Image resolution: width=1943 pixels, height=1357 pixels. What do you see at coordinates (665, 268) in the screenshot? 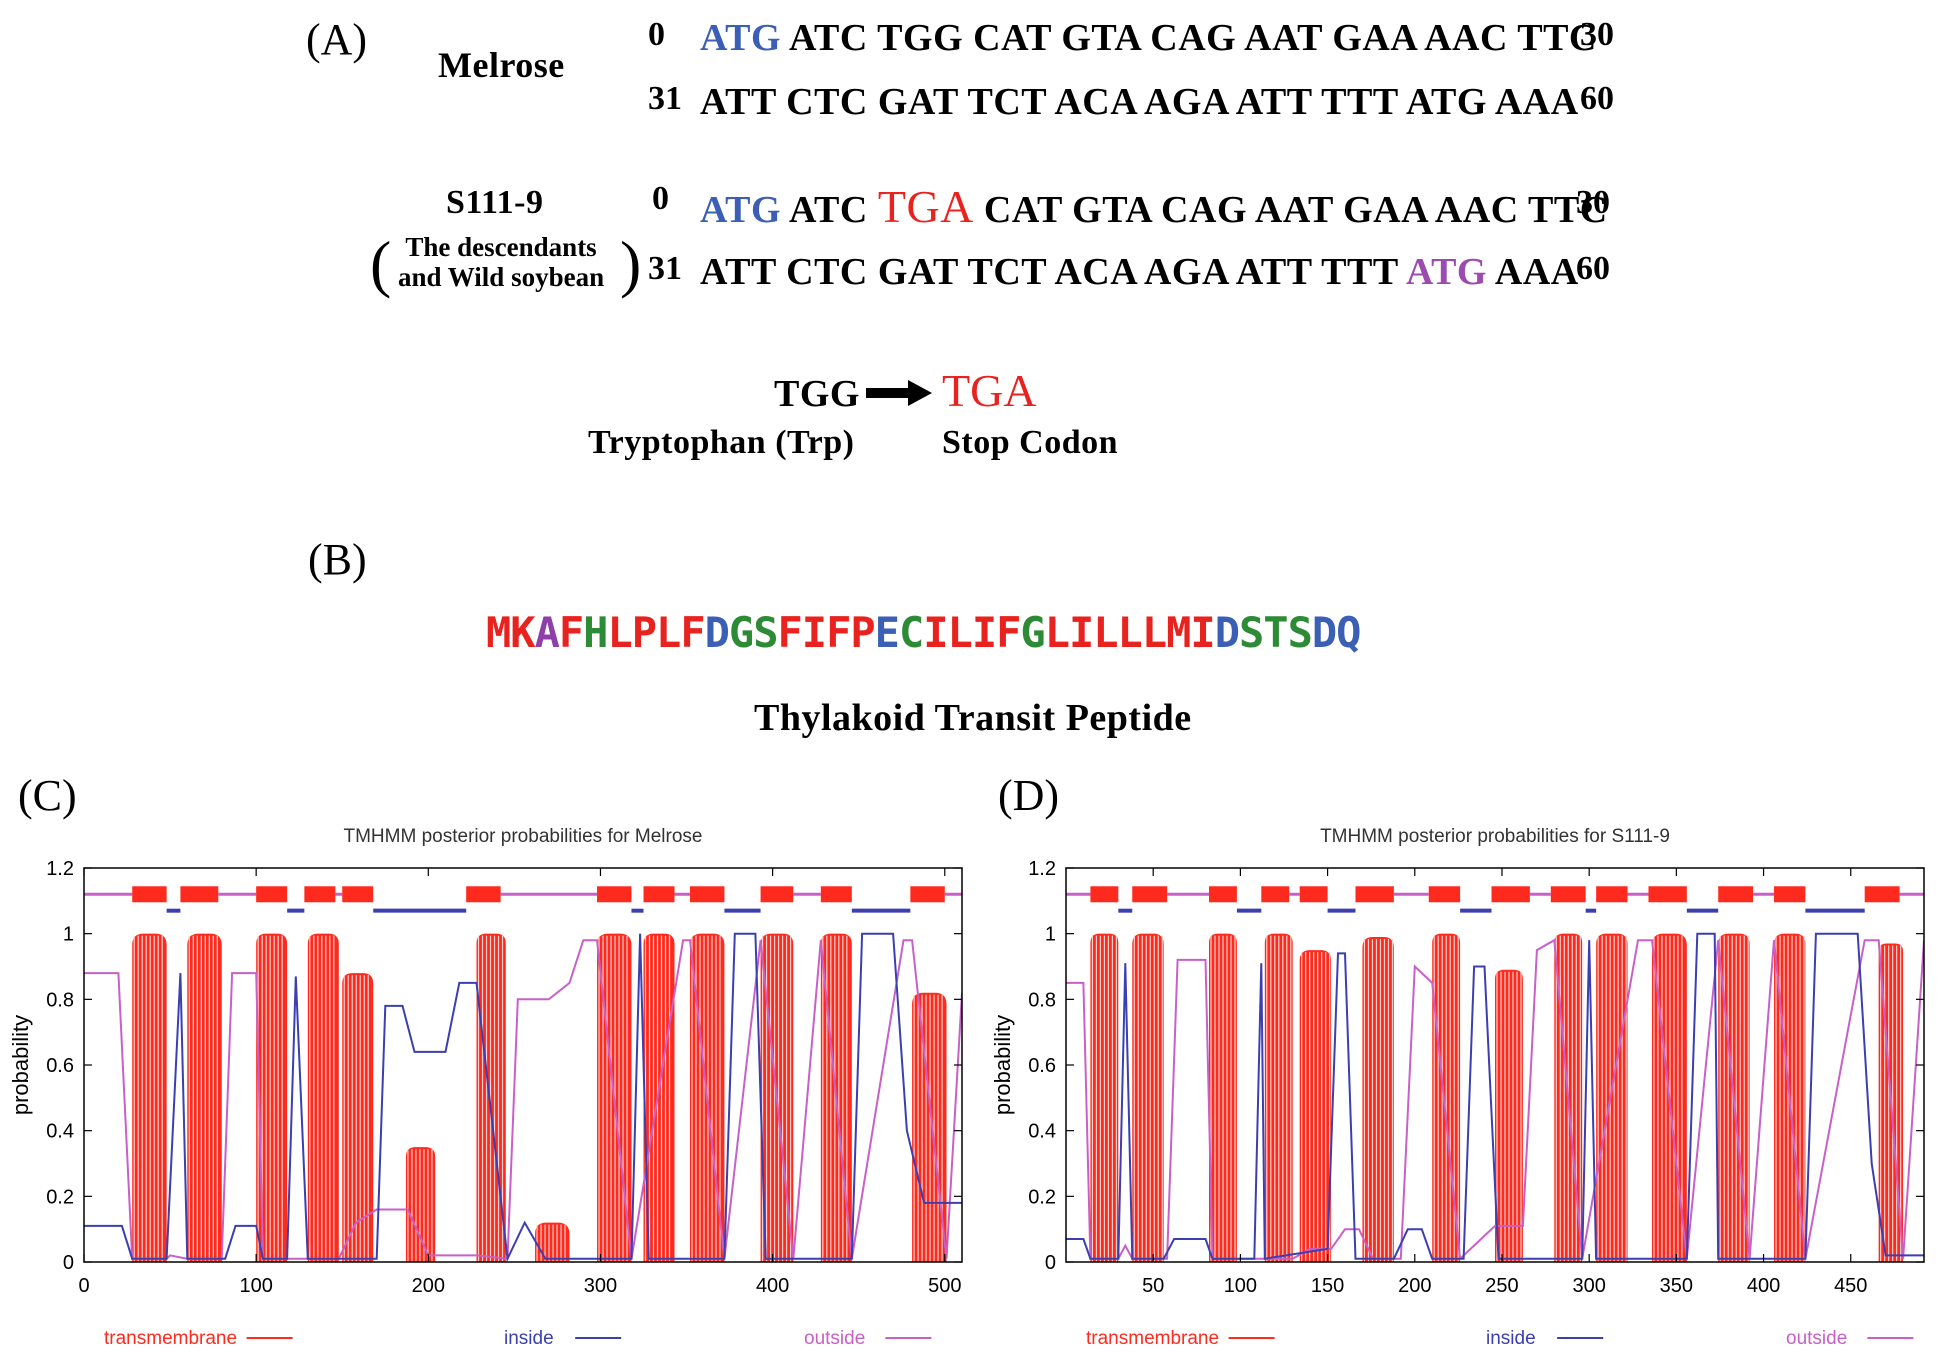
I see `s111-row2-start: 31` at bounding box center [665, 268].